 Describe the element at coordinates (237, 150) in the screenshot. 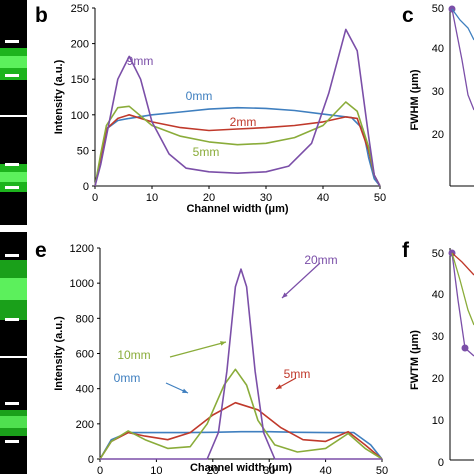

I see `series-line-2mm` at that location.